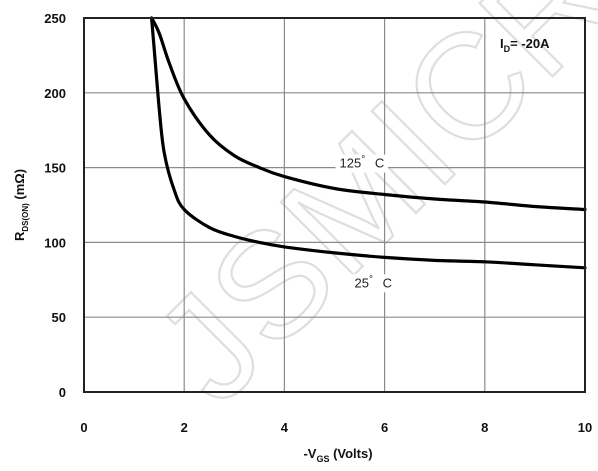  I want to click on x-tick-label: 4, so click(285, 427).